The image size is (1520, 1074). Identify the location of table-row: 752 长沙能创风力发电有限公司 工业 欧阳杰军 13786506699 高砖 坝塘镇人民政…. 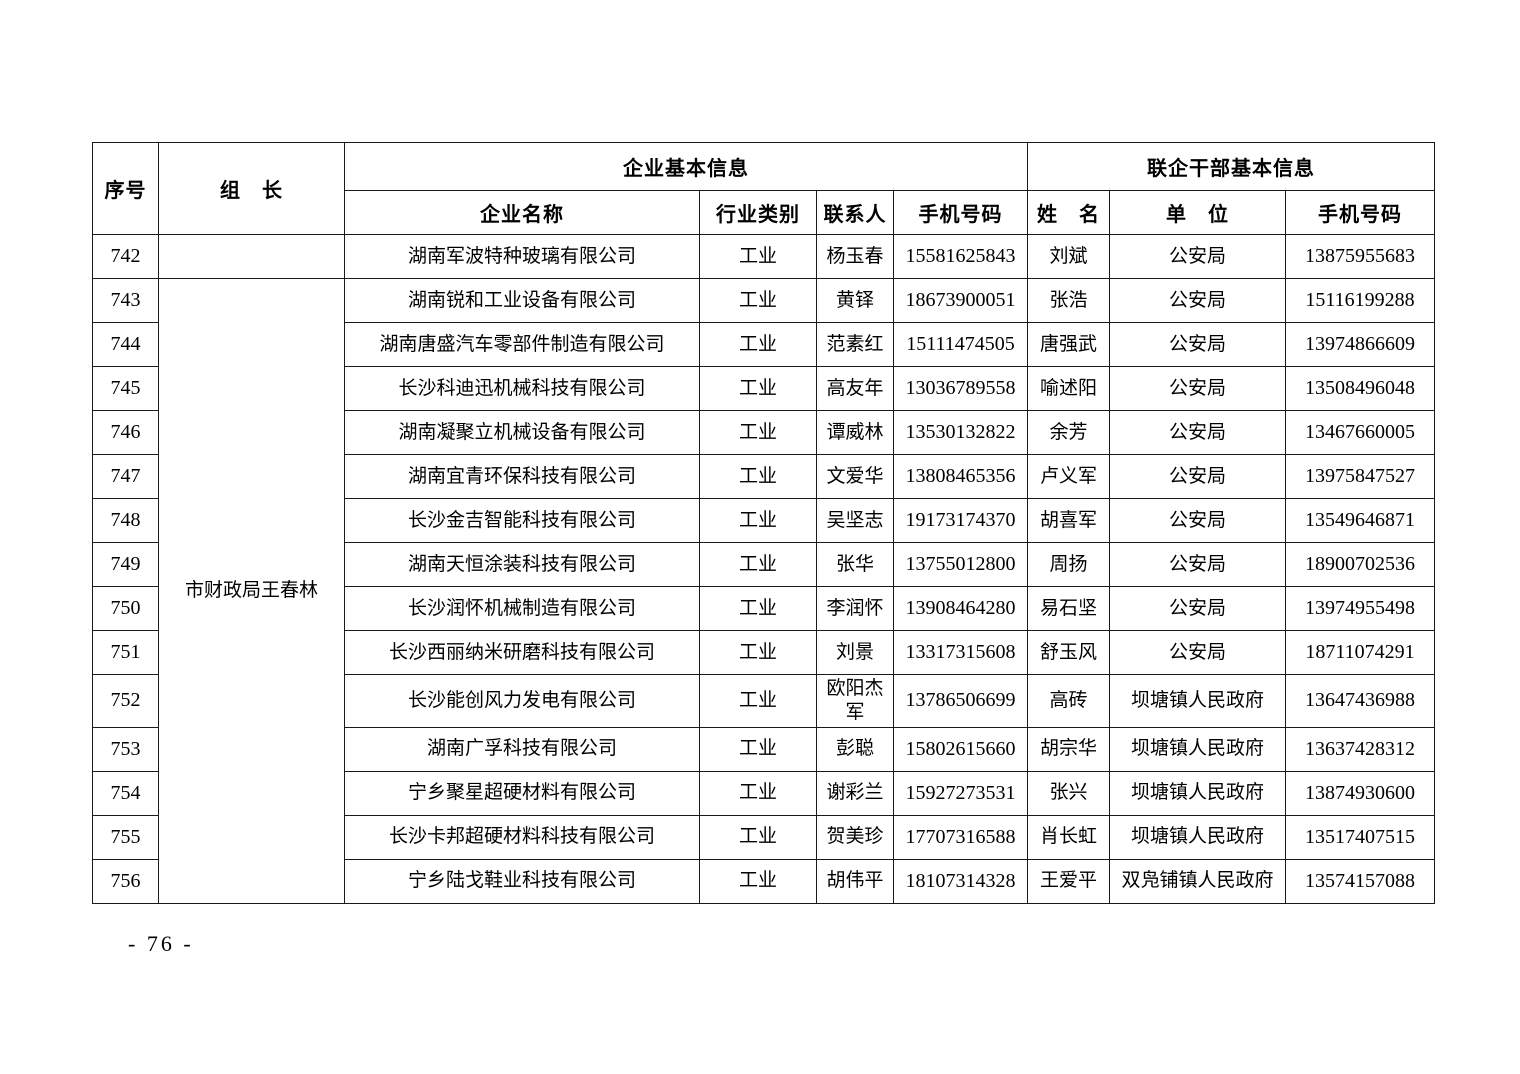
(764, 701).